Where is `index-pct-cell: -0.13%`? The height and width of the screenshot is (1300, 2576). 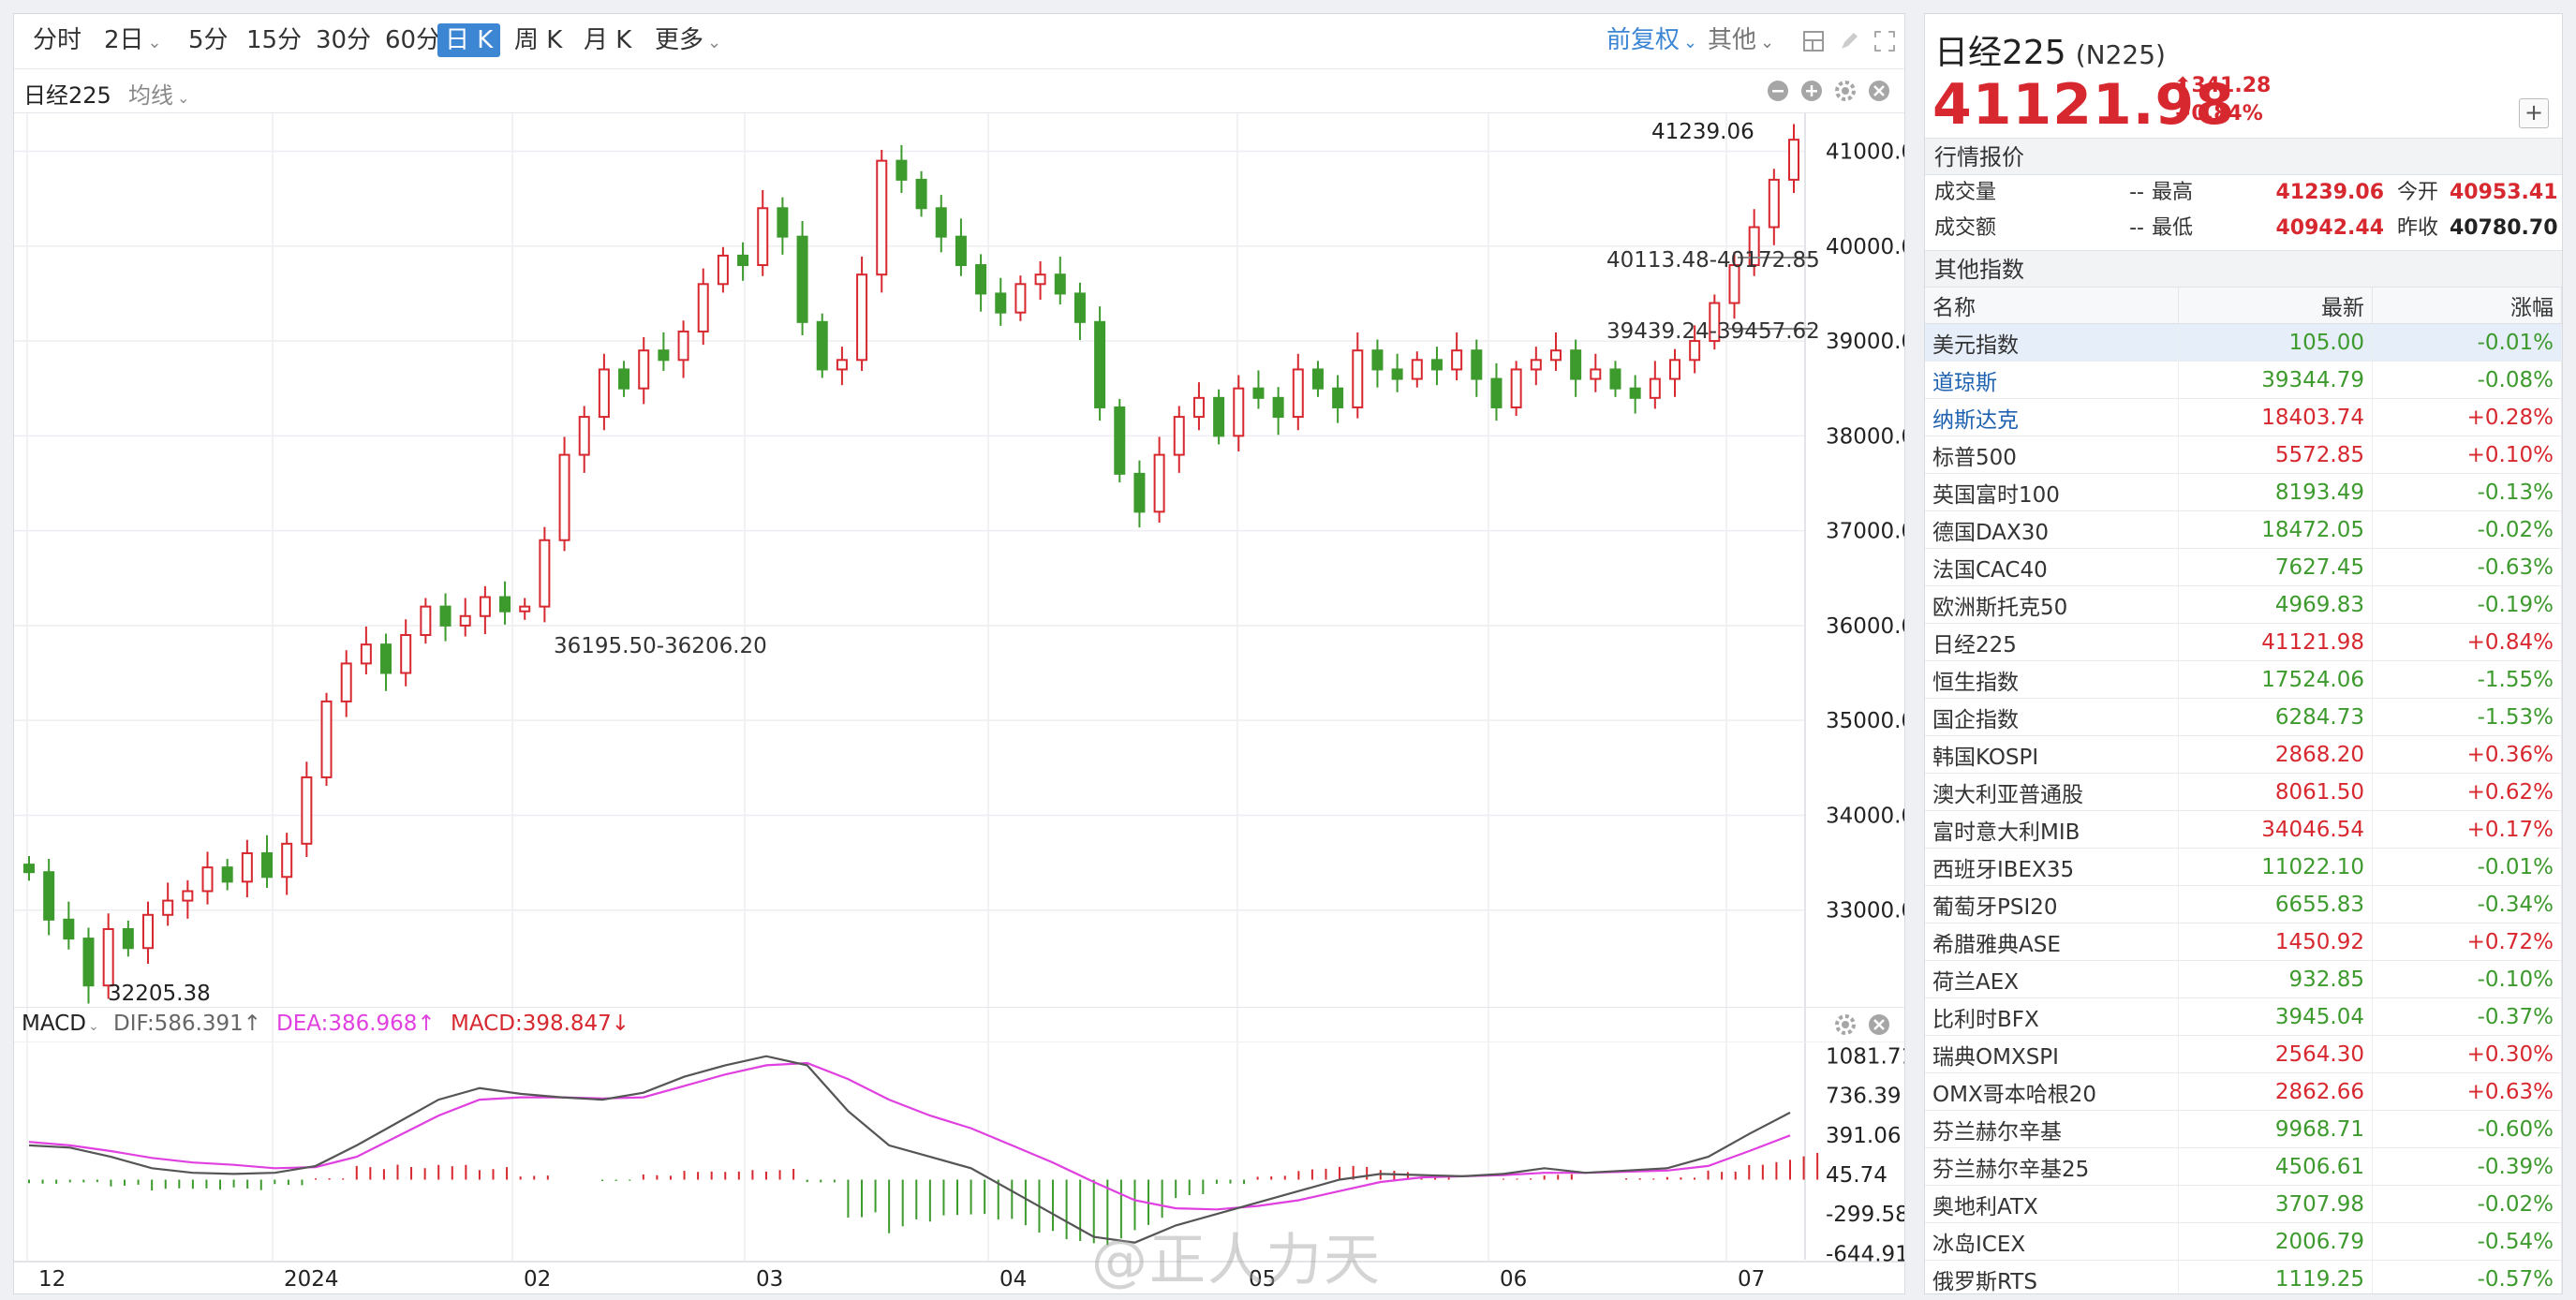 index-pct-cell: -0.13% is located at coordinates (2467, 492).